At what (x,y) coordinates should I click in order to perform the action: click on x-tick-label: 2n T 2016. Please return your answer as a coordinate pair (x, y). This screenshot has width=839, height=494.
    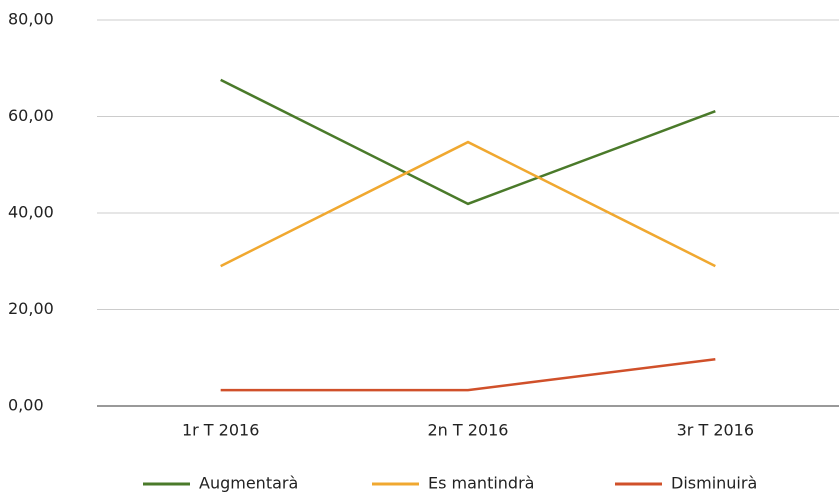
    Looking at the image, I should click on (468, 430).